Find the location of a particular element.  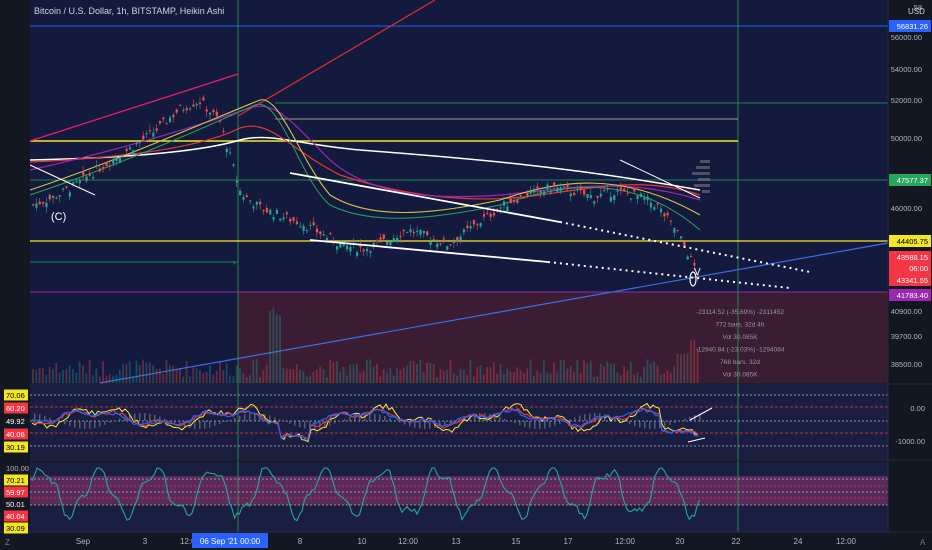

measure-line: -23114.52 (-35.69%) -2311452 is located at coordinates (740, 312).